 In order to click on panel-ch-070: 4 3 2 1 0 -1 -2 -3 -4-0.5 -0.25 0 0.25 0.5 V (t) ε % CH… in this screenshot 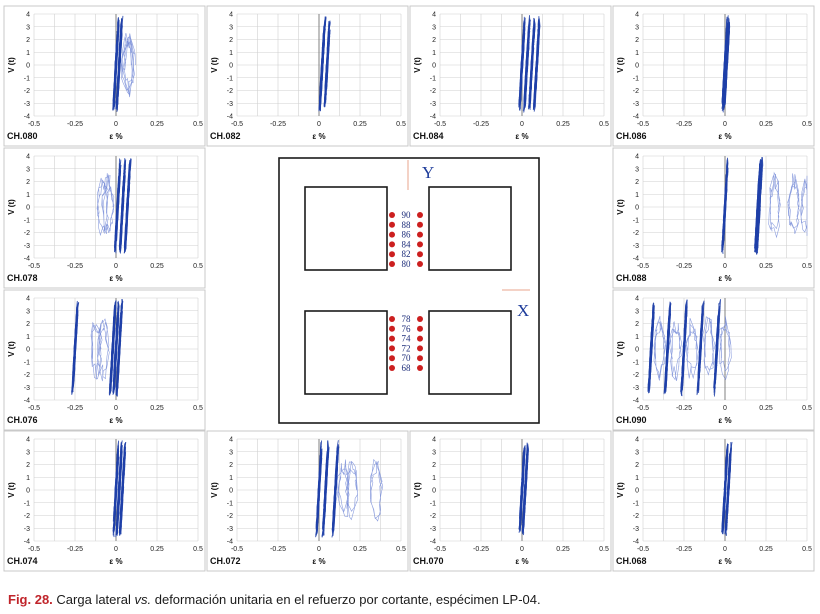, I will do `click(510, 501)`.